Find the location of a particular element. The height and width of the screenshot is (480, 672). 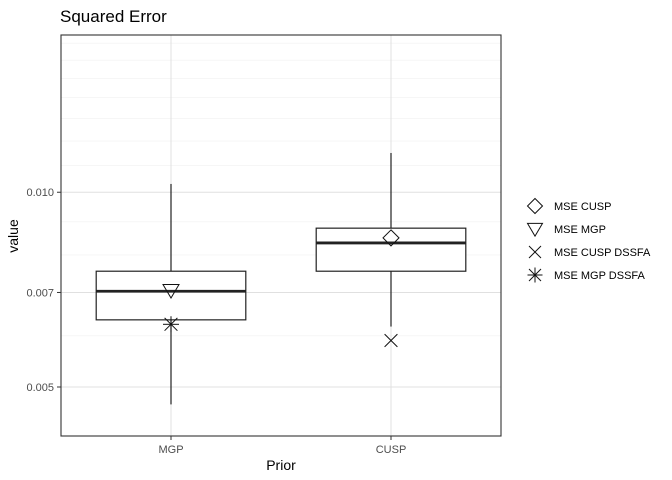

legend-key-x is located at coordinates (535, 252).